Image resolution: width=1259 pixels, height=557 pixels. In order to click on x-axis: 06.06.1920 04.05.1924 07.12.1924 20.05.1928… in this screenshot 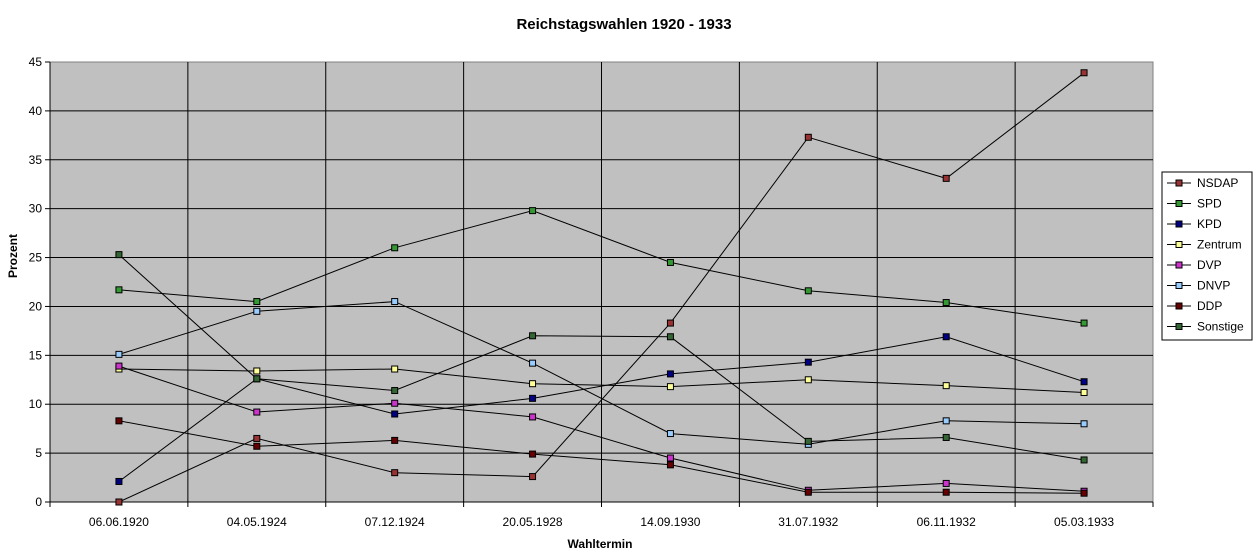, I will do `click(601, 515)`.